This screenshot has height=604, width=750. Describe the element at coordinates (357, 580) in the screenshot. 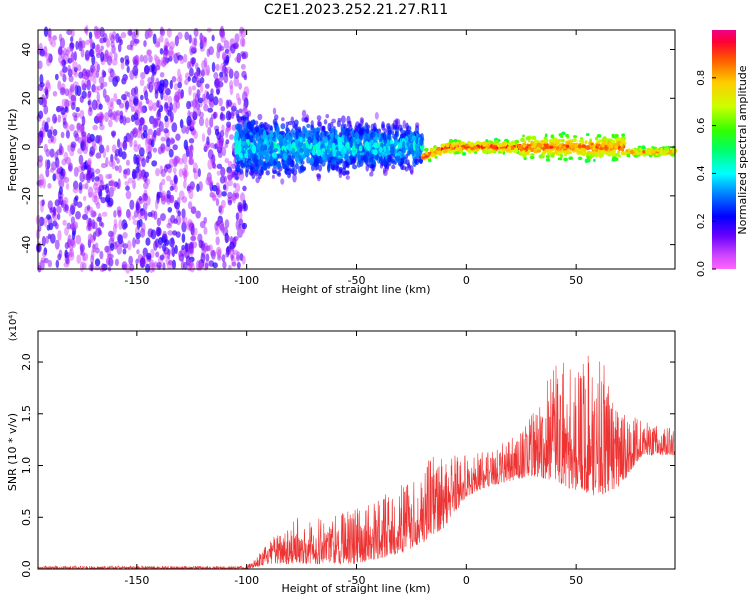

I see `x-tick-label: -50` at that location.